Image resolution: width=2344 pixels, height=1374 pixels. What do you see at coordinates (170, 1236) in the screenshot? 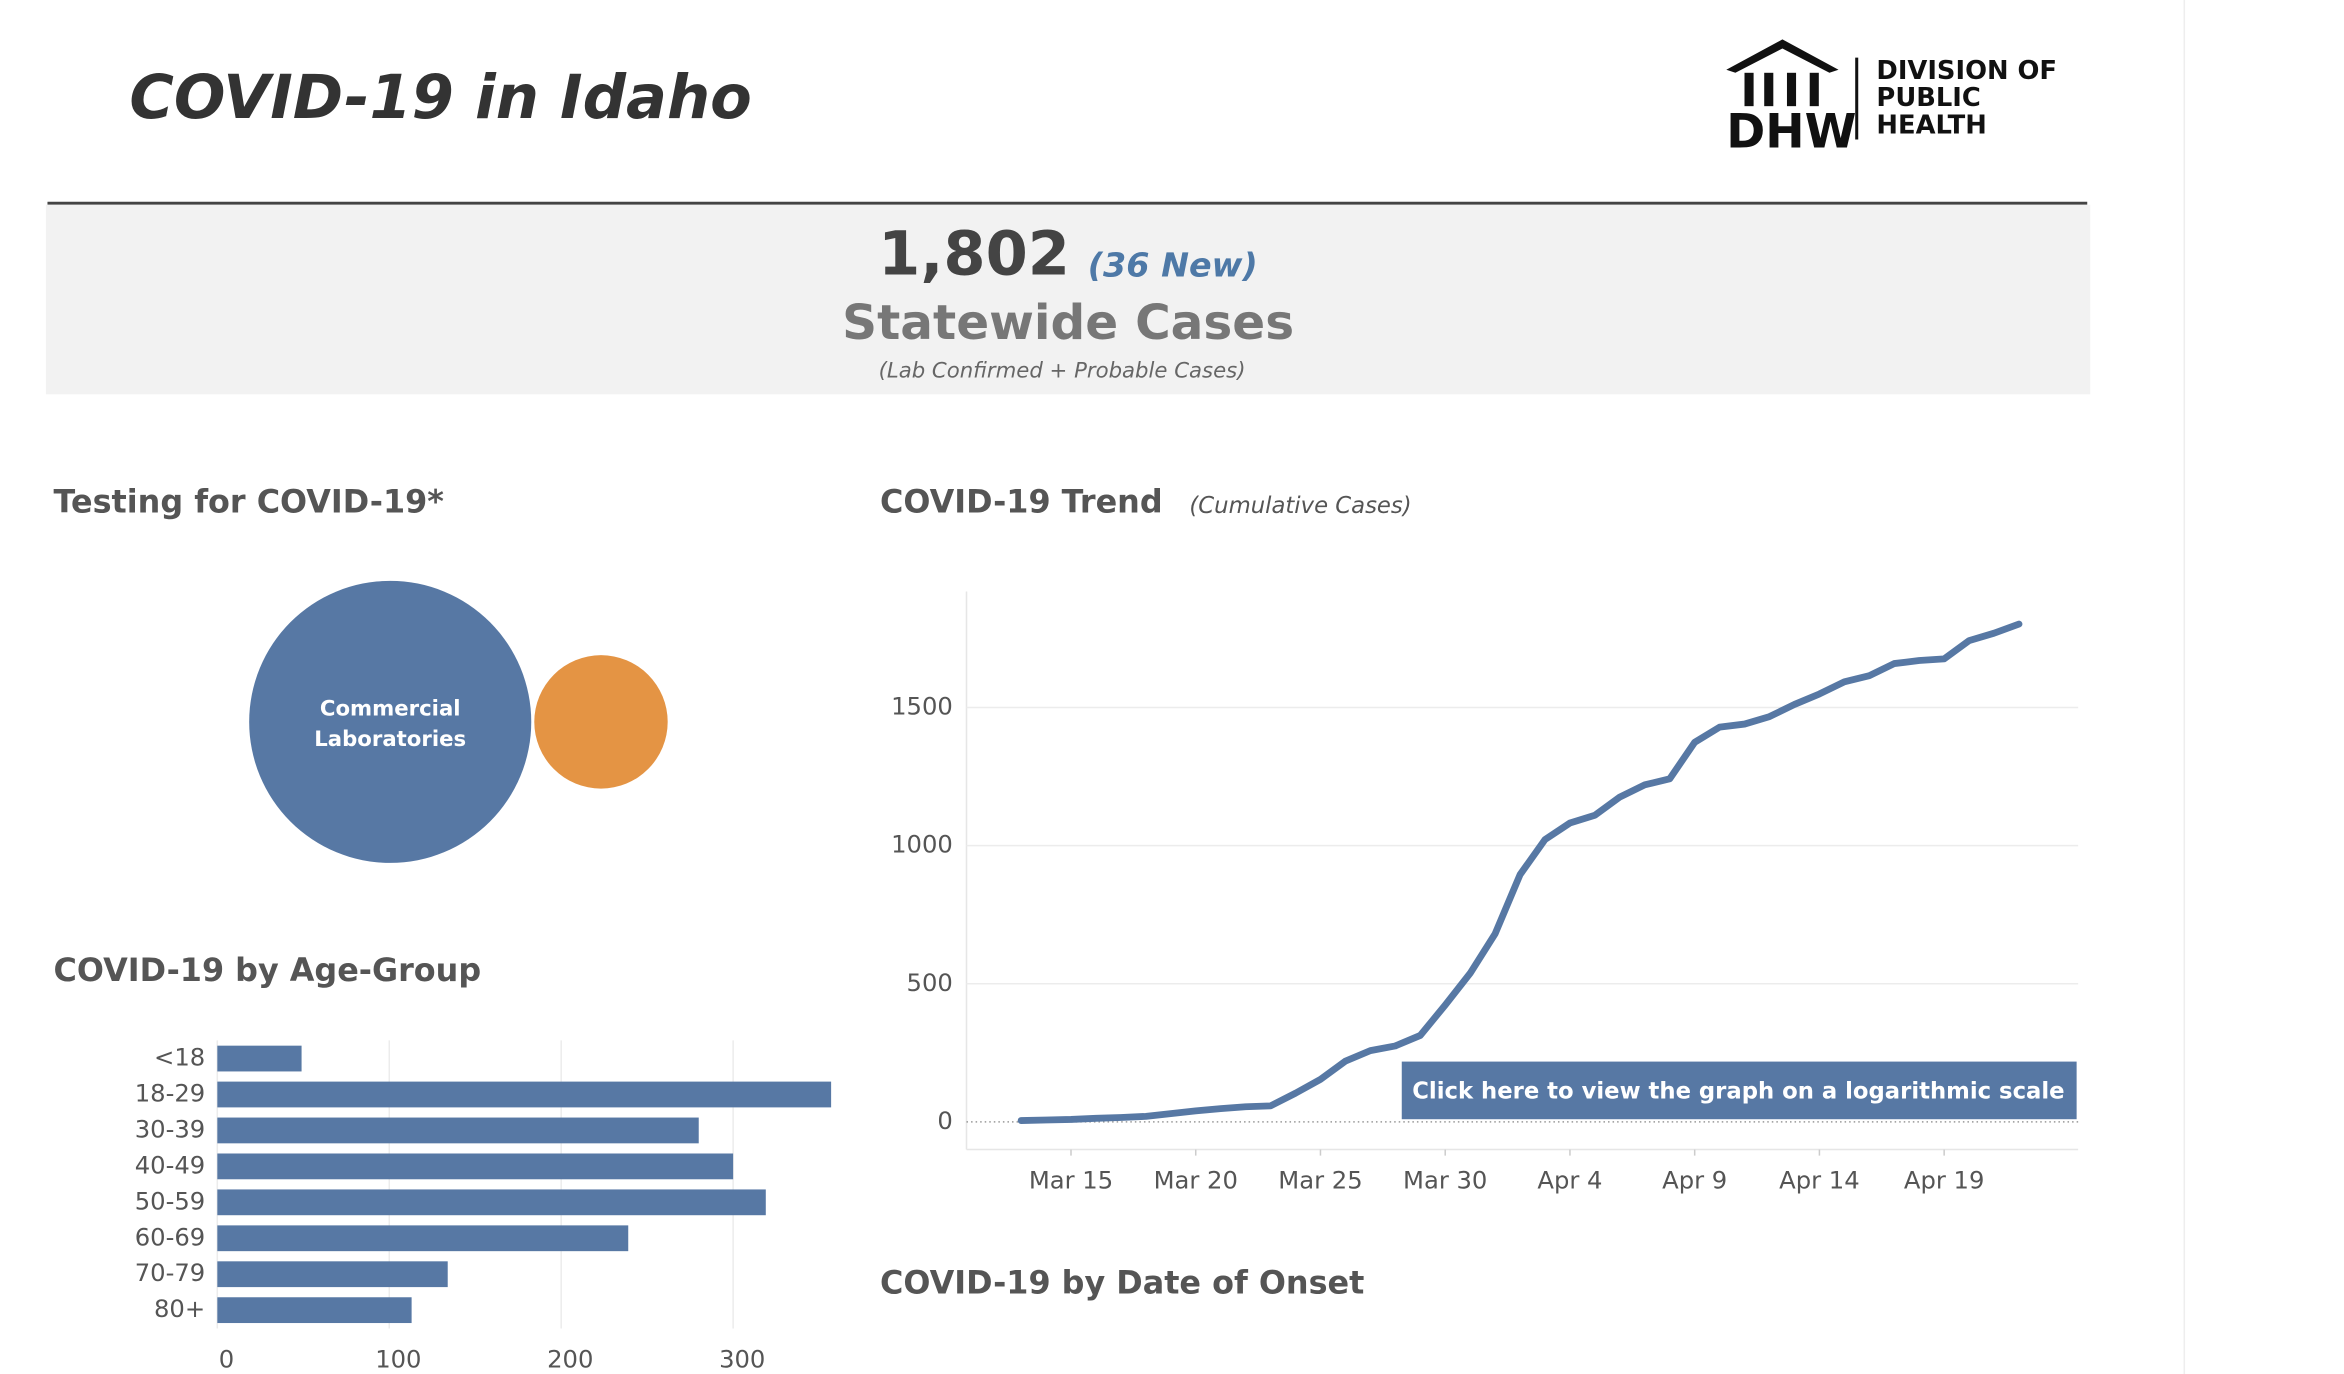
I see `y-tick-label: 60-69` at bounding box center [170, 1236].